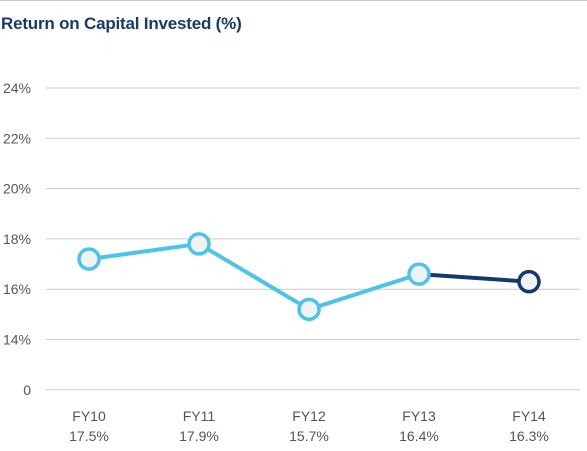  I want to click on top-rule, so click(293, 0).